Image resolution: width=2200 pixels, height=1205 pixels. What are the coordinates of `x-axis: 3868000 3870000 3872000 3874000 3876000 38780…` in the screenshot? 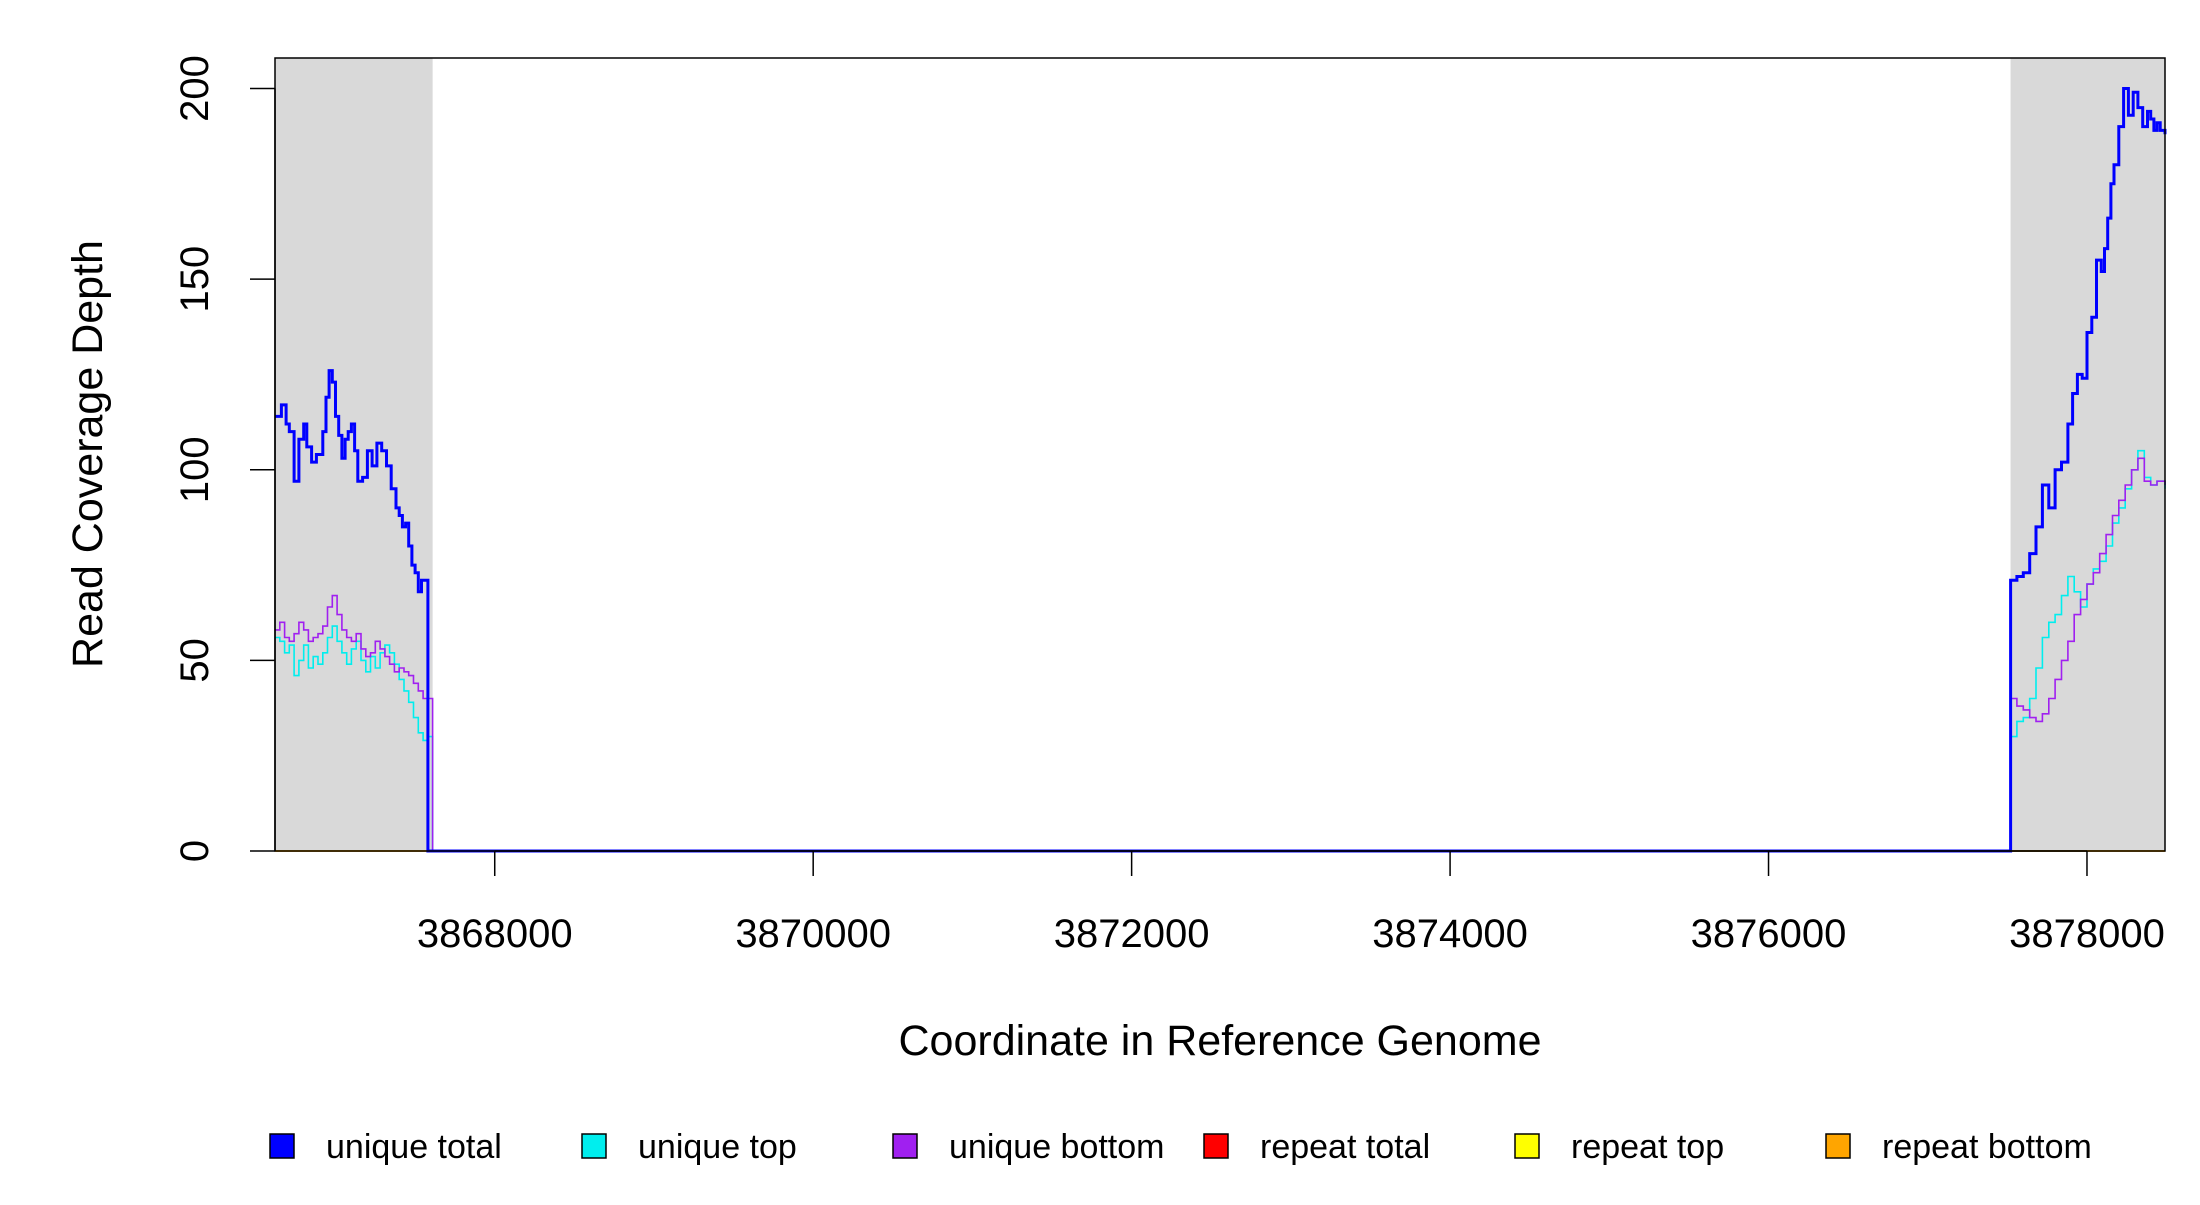 It's located at (1291, 903).